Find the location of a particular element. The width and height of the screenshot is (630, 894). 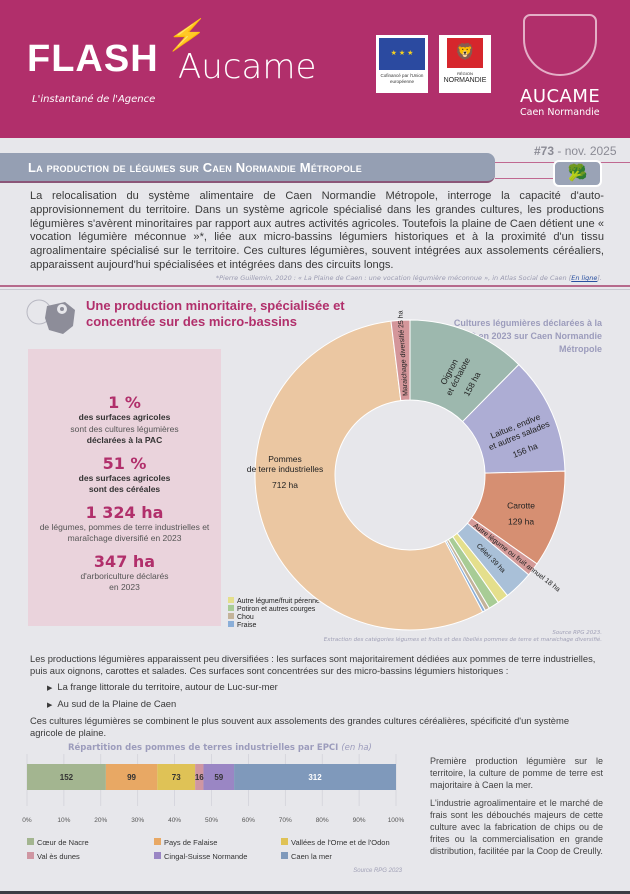

bar-source: Source RPG 2023 is located at coordinates (377, 871).